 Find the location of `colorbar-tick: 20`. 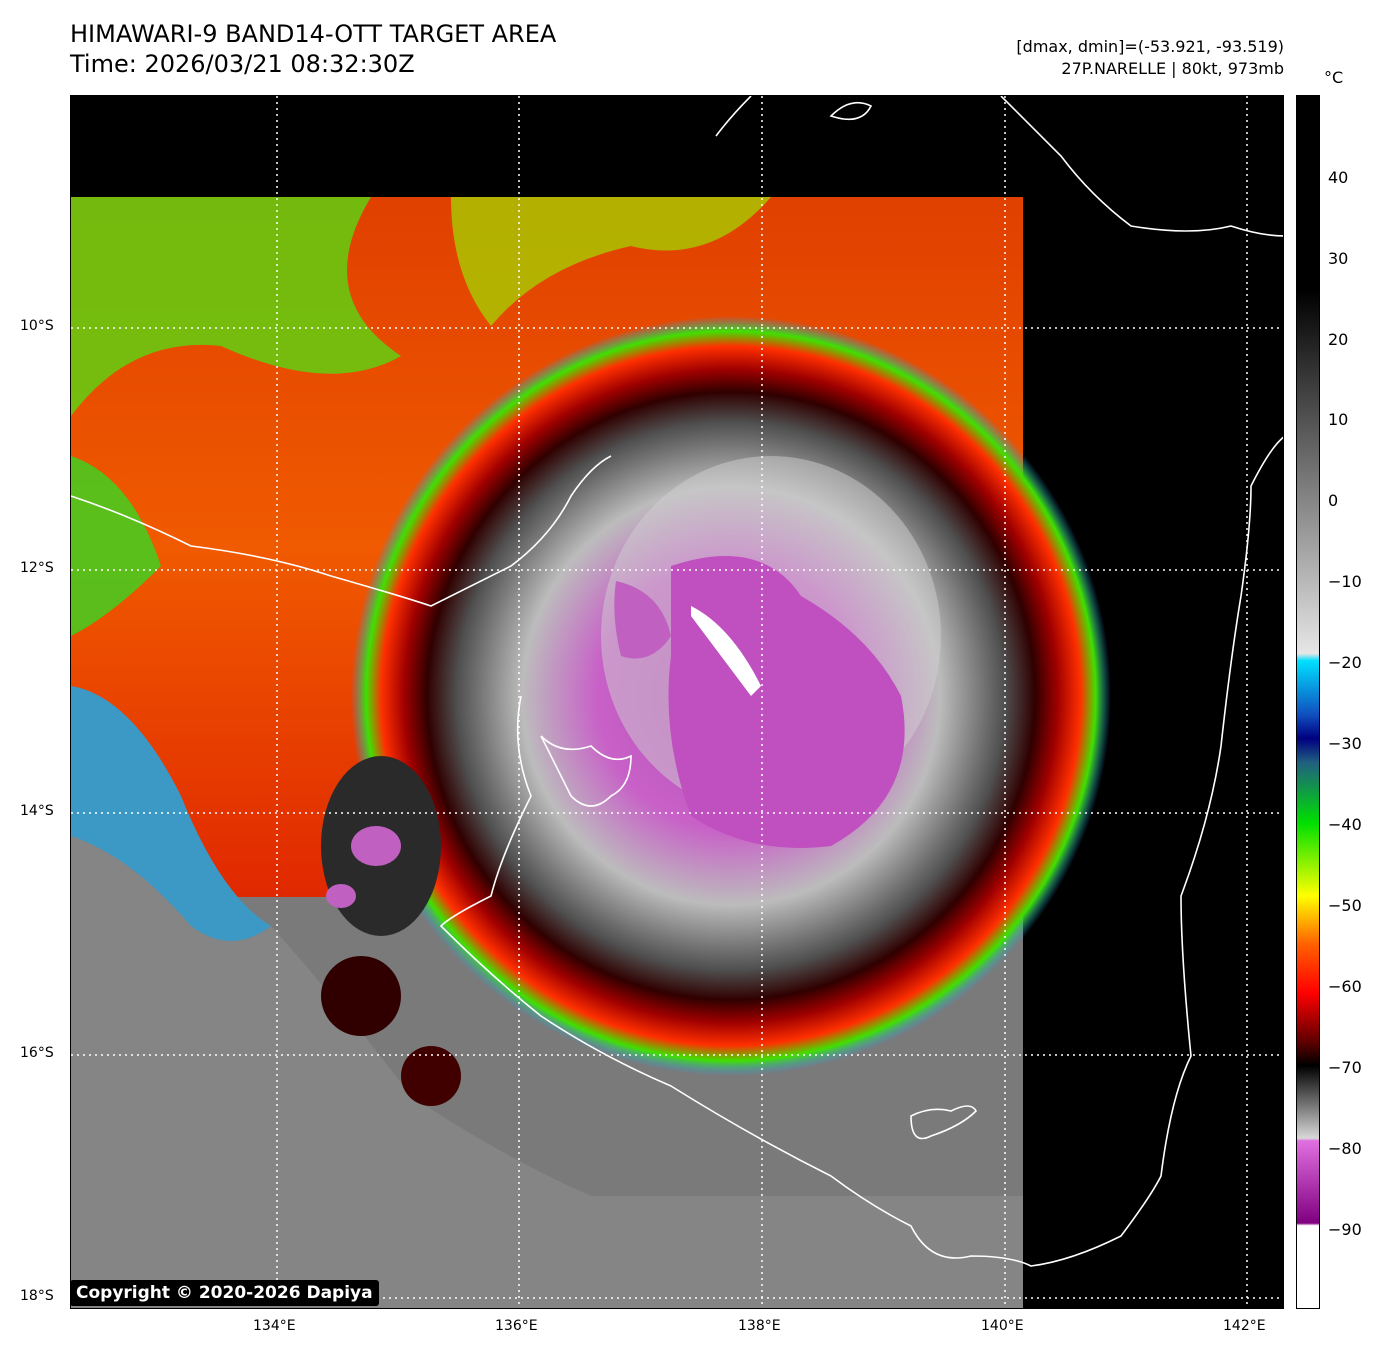

colorbar-tick: 20 is located at coordinates (1338, 339).